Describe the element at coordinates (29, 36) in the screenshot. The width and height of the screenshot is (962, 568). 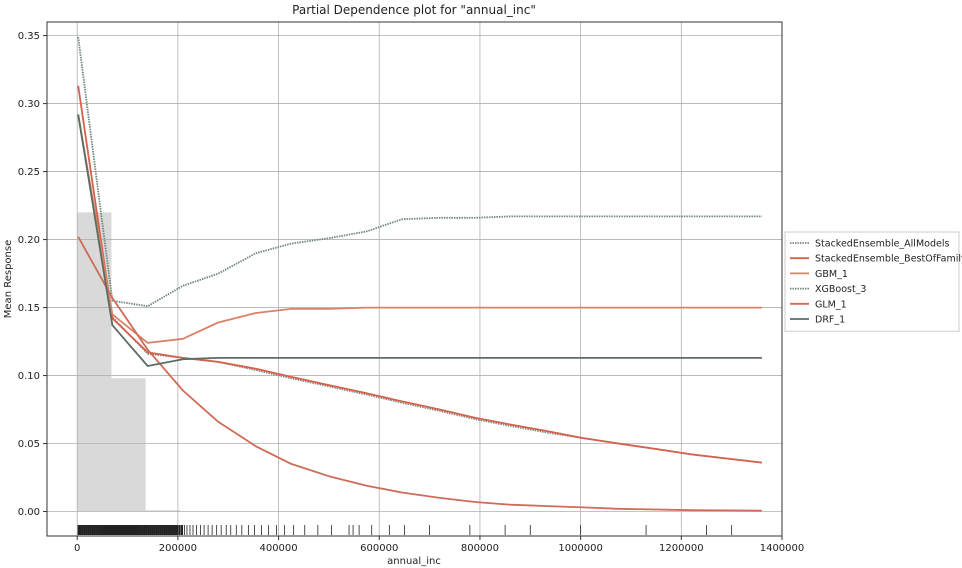
I see `y-tick-label-7: 0.35` at that location.